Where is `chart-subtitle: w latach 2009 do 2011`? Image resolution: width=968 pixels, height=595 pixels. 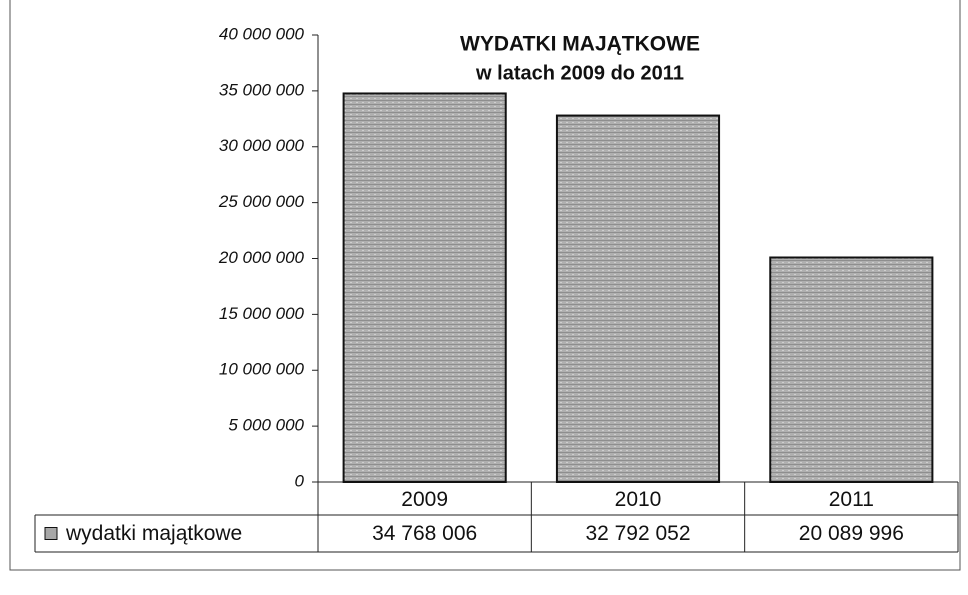
chart-subtitle: w latach 2009 do 2011 is located at coordinates (579, 73).